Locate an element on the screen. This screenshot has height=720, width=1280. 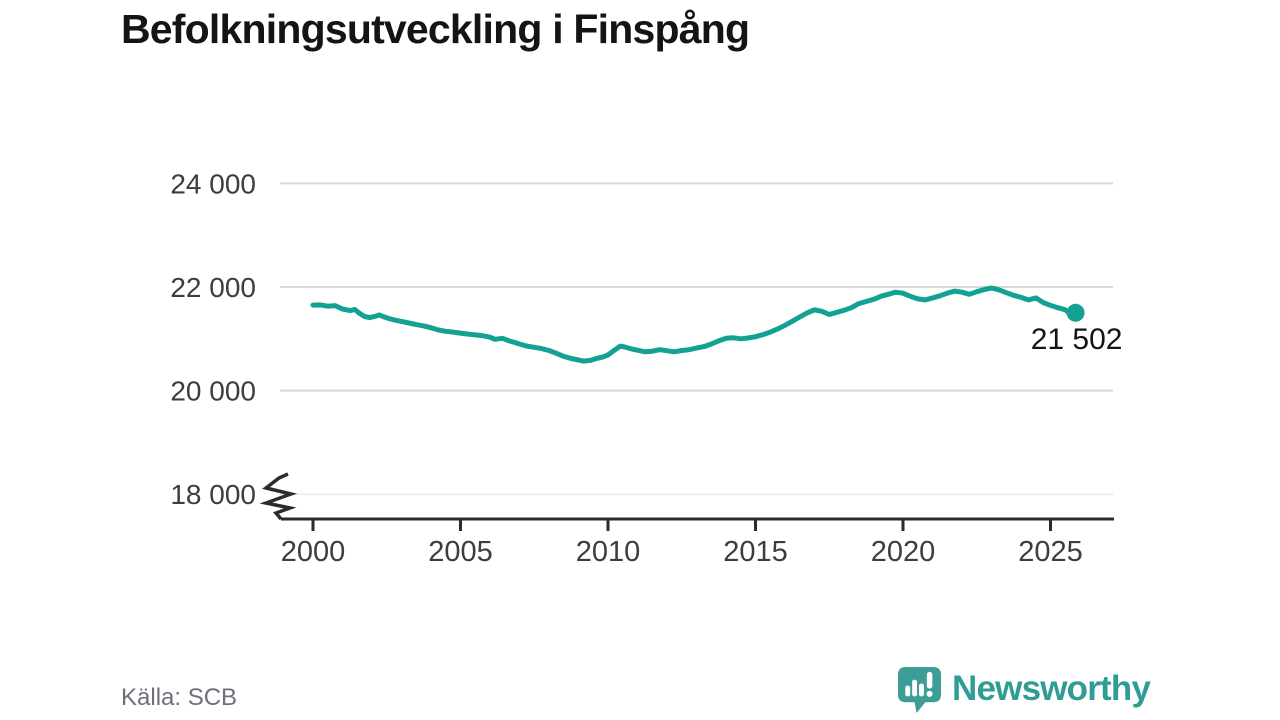
source-attribution: Källa: SCB is located at coordinates (179, 697).